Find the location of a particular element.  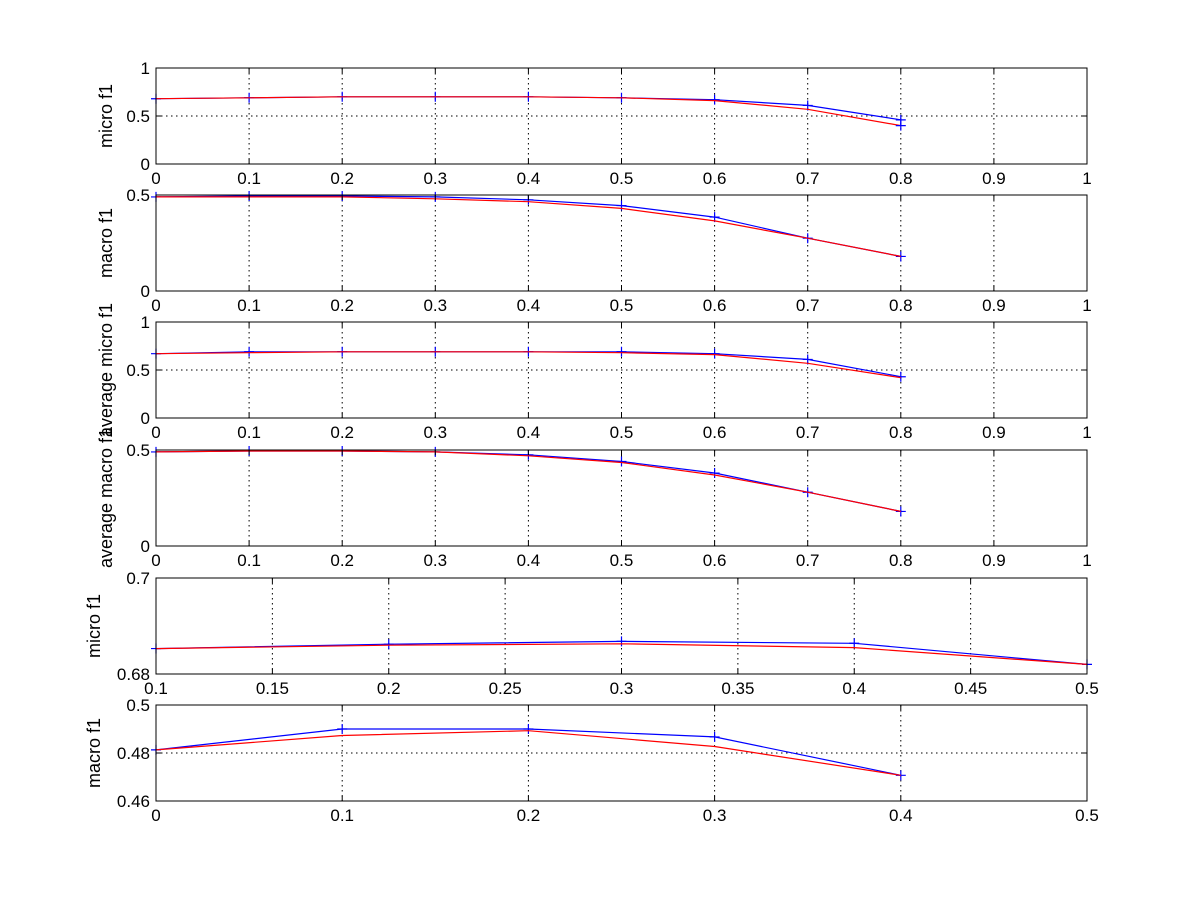

y-axis-label: average macro f1 is located at coordinates (106, 498).